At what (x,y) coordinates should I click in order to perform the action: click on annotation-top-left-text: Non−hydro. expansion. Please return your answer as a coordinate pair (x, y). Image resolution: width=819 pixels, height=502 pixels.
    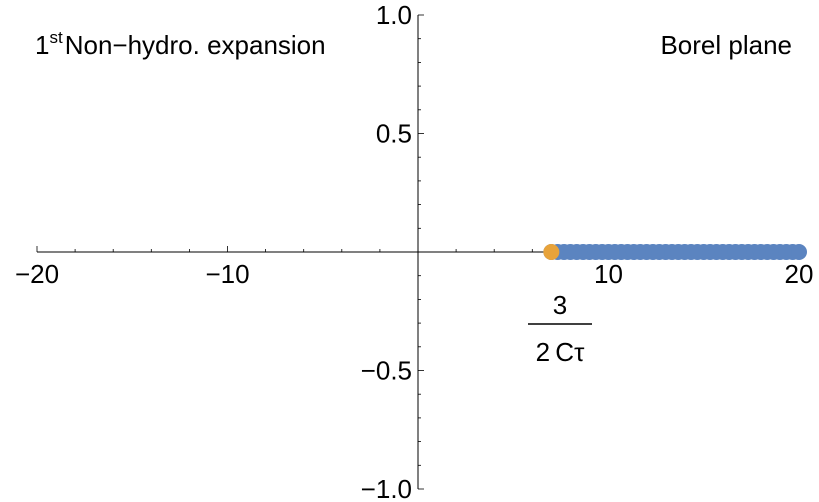
    Looking at the image, I should click on (195, 45).